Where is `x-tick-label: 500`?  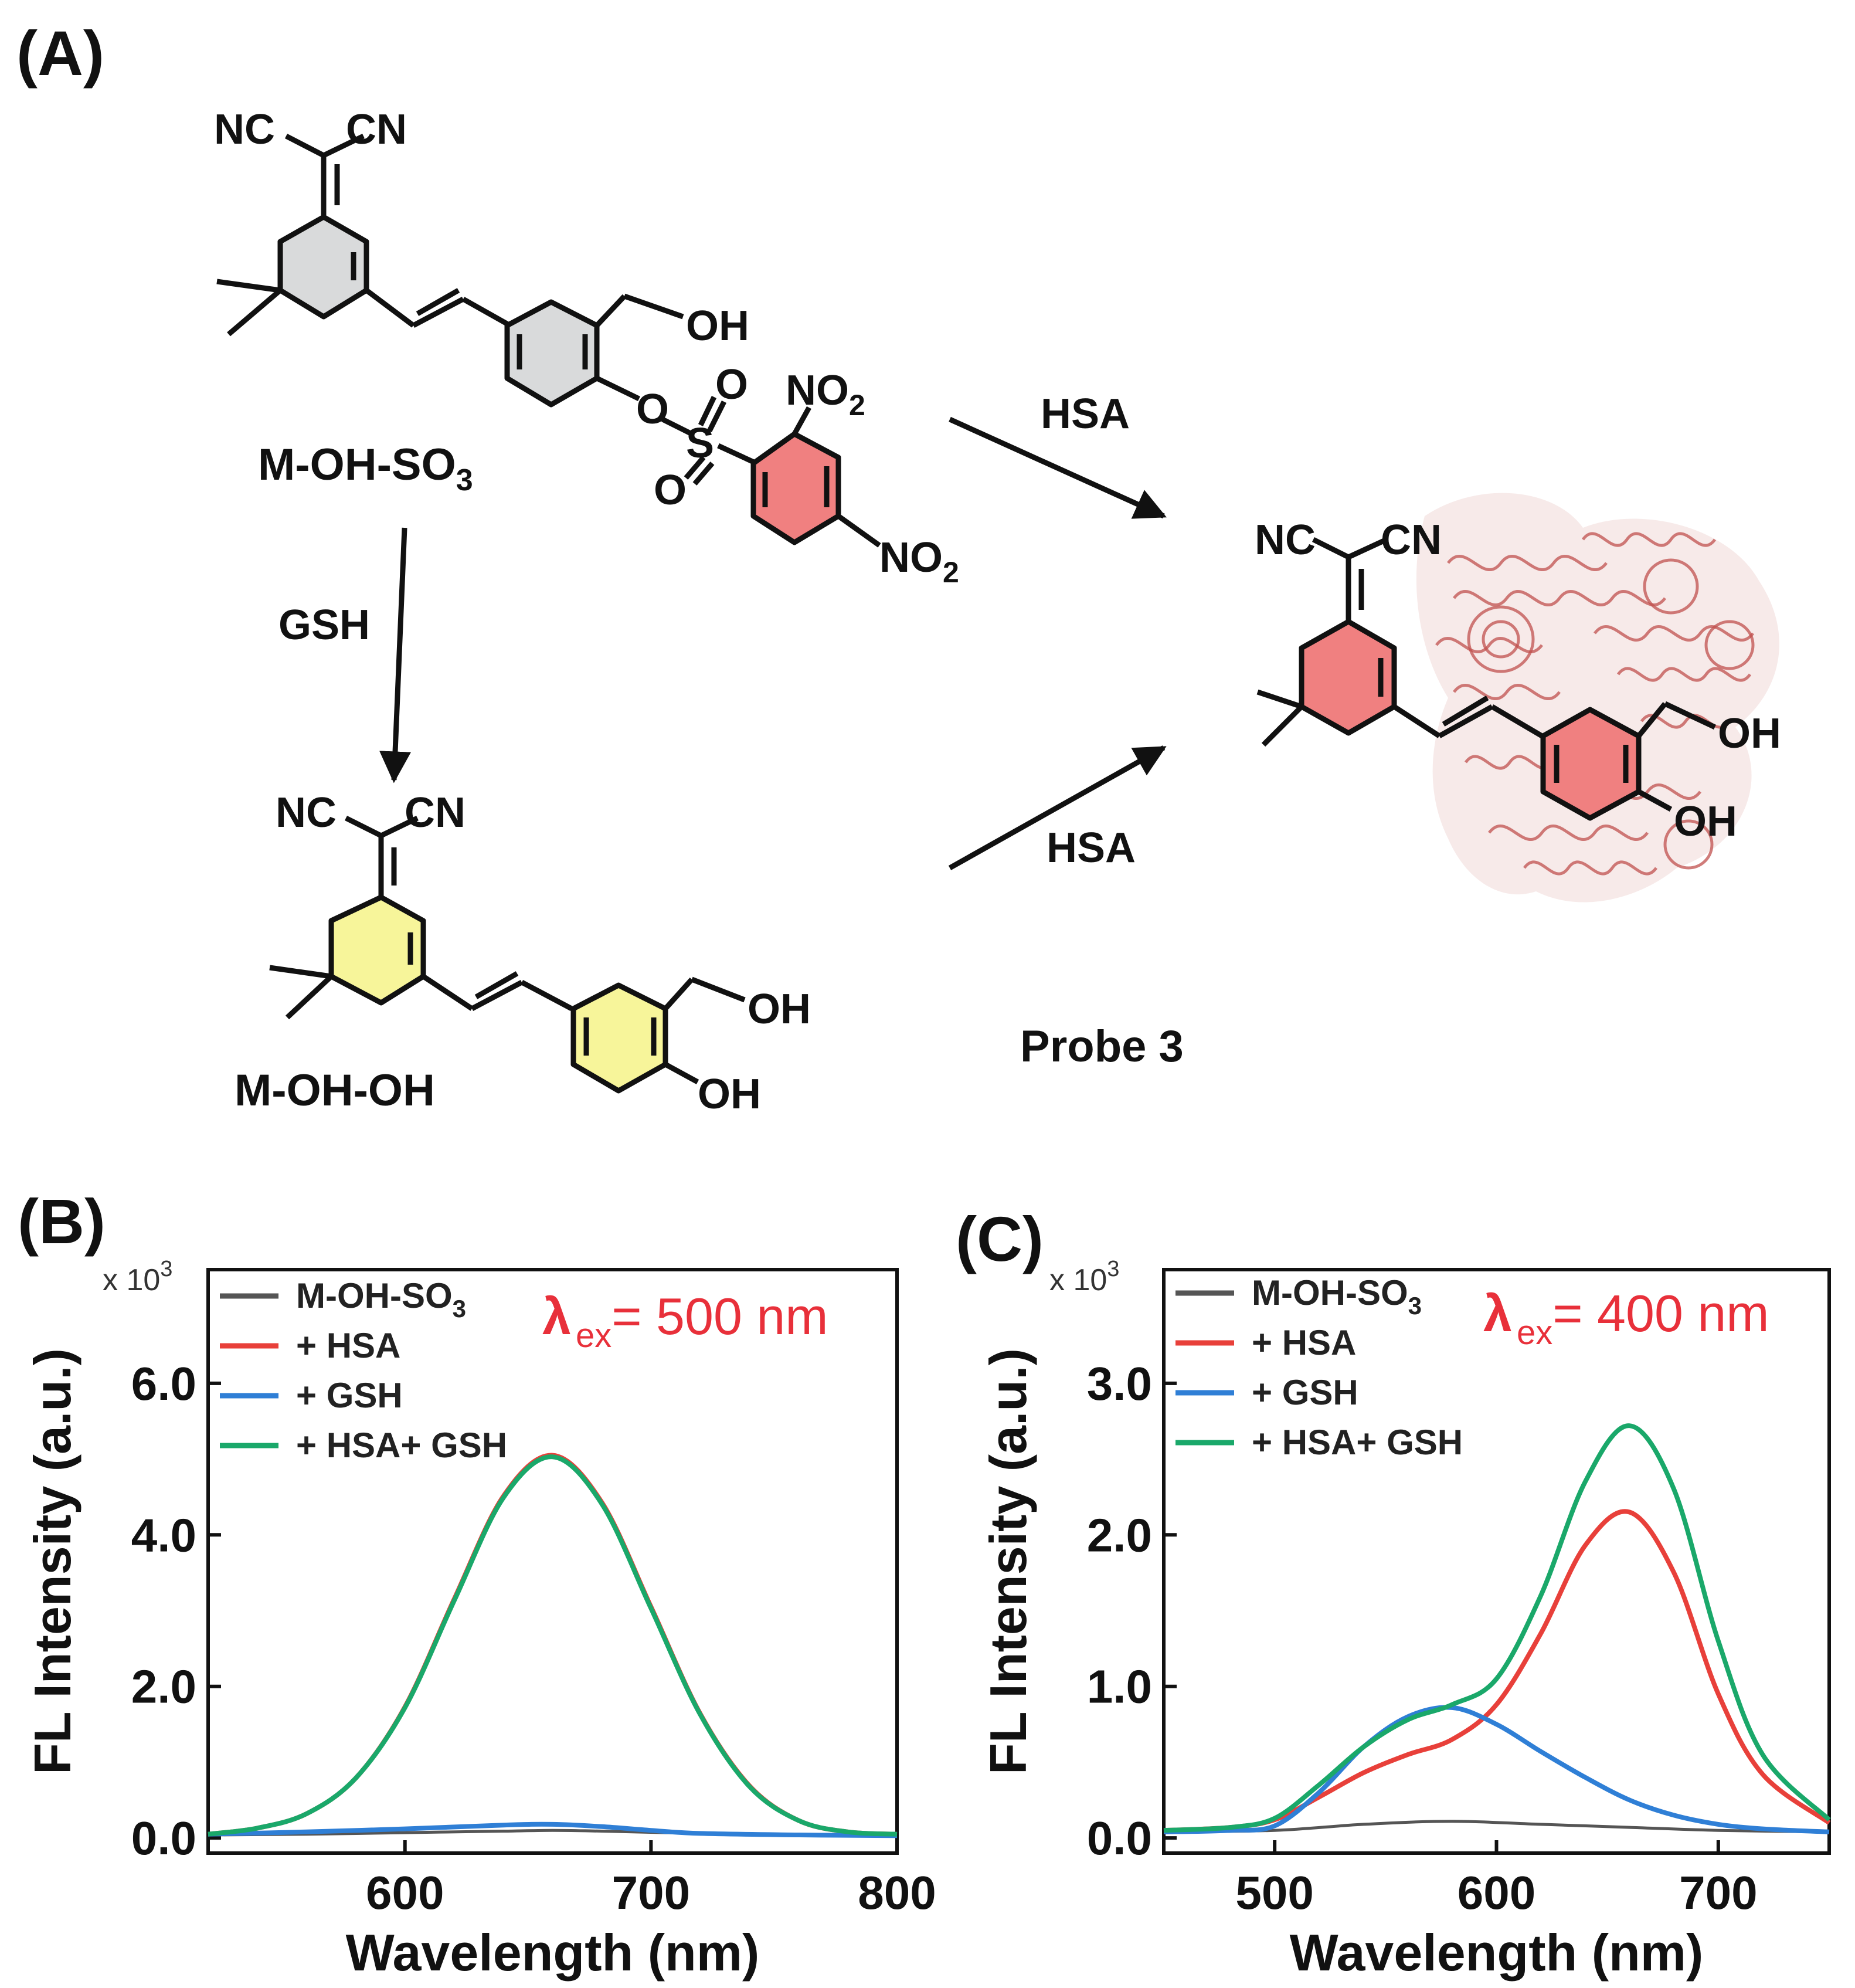
x-tick-label: 500 is located at coordinates (1274, 1893).